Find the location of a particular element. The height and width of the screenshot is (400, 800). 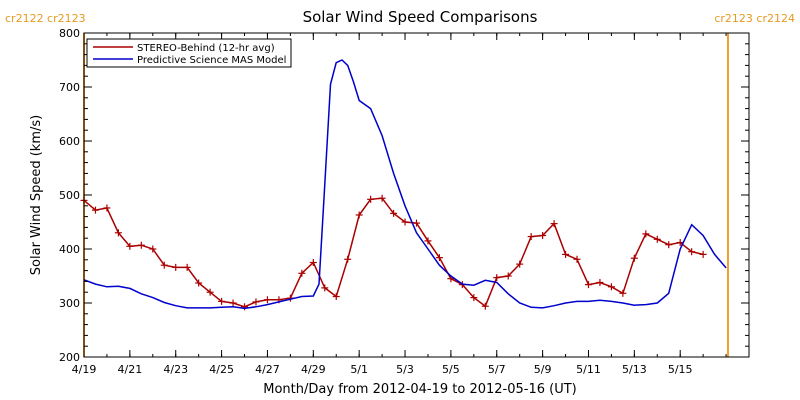

x-tick-label: 5/1 is located at coordinates (359, 369).